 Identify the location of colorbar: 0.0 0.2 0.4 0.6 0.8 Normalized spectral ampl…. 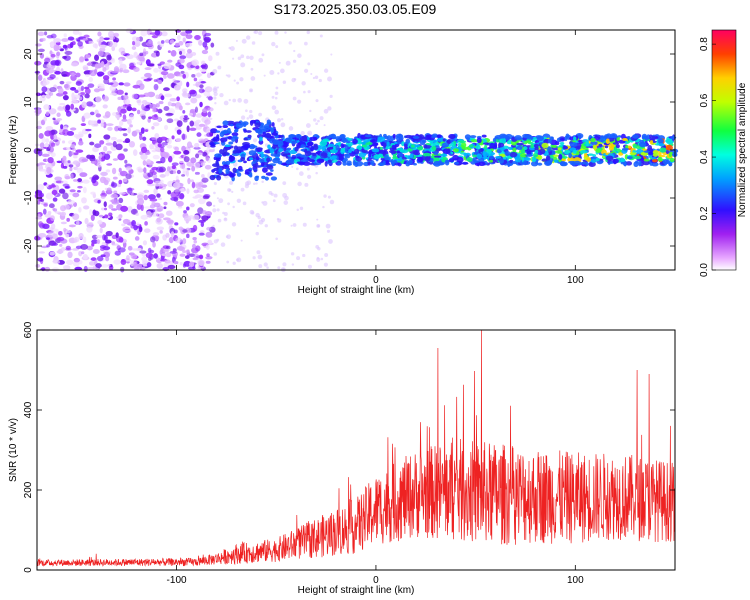
(723, 153).